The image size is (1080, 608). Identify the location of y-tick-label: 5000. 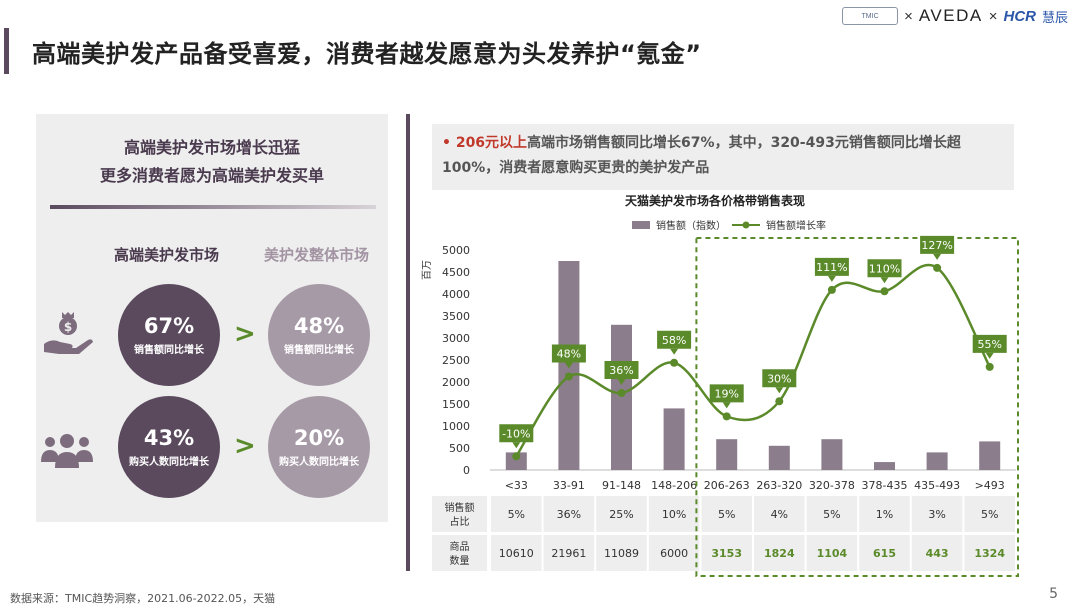
(456, 250).